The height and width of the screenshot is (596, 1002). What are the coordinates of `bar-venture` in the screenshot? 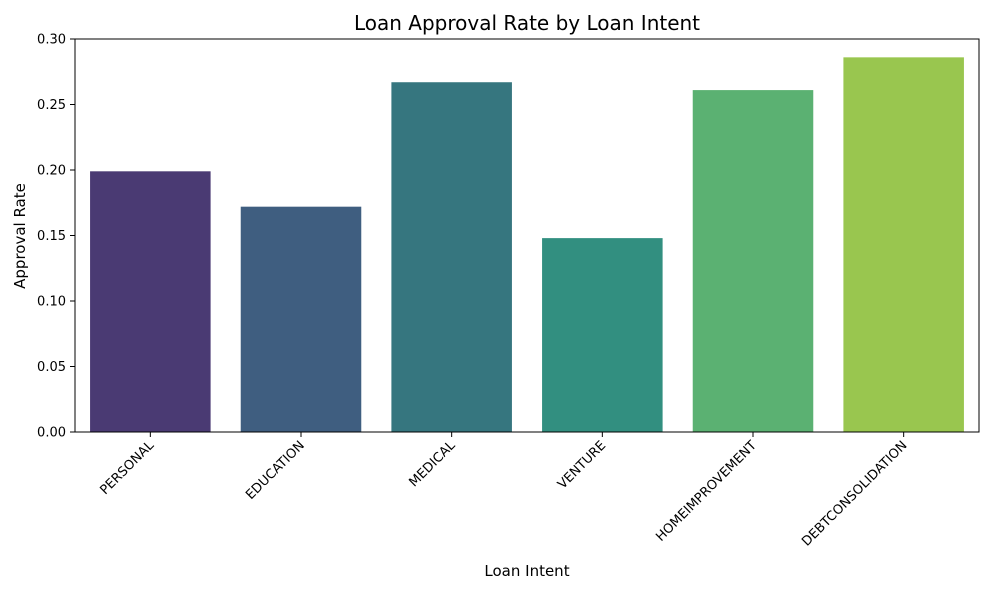 It's located at (602, 335).